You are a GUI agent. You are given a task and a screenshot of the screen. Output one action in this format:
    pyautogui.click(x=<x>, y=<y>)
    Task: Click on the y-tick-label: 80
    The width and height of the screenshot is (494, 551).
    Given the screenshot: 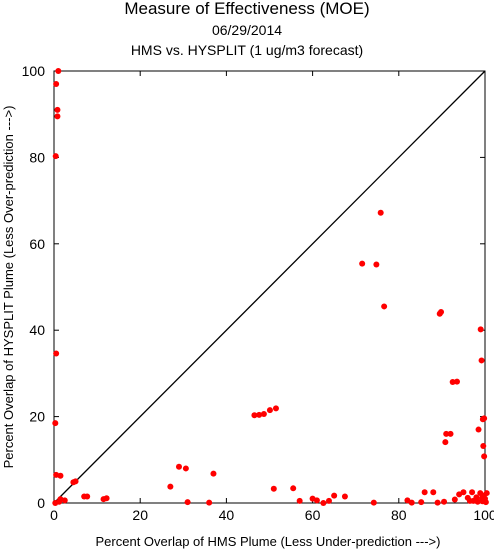 What is the action you would take?
    pyautogui.click(x=37, y=157)
    